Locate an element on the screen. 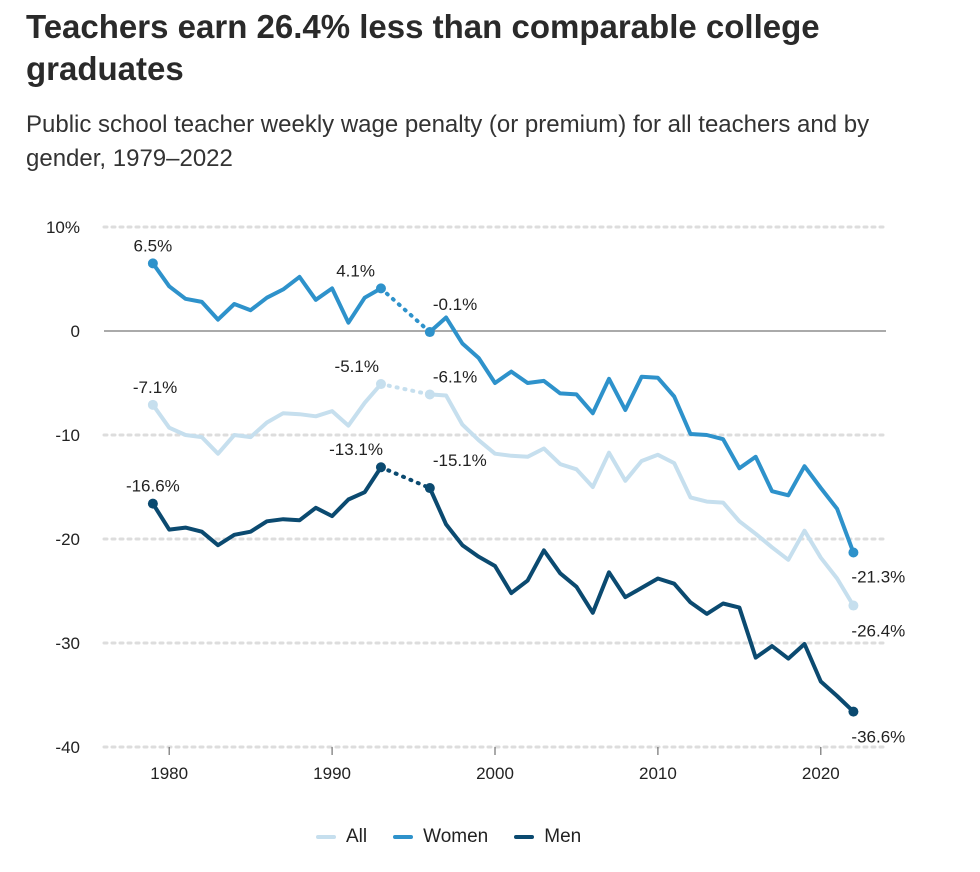  x-tick-label: 1990 is located at coordinates (332, 773).